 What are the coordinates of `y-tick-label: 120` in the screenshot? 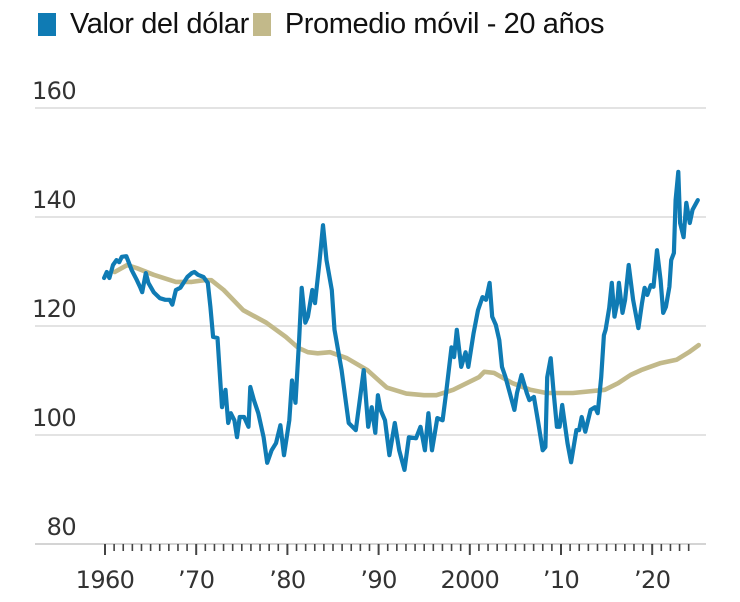 It's located at (54, 309).